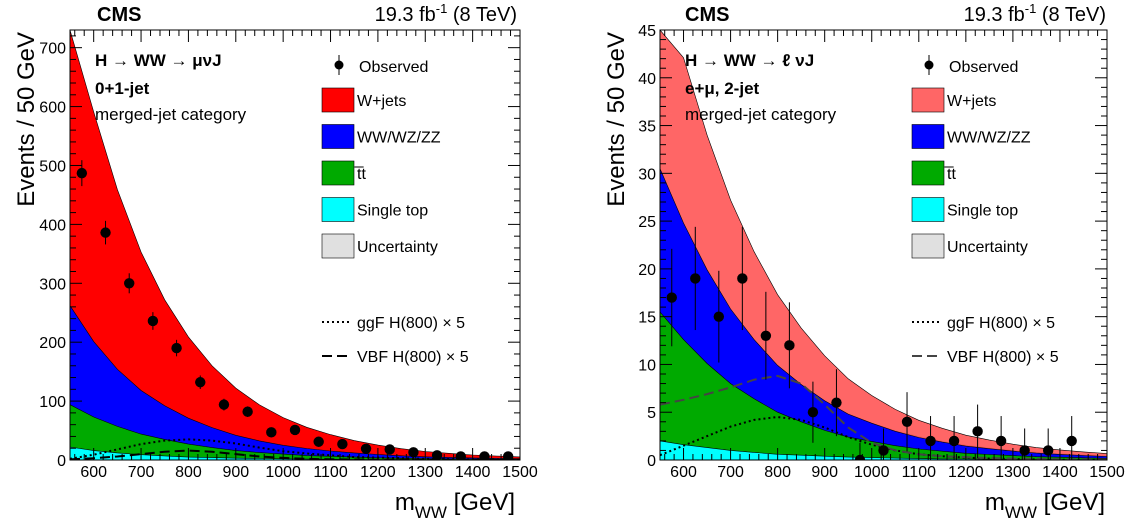 This screenshot has width=1131, height=523. Describe the element at coordinates (171, 114) in the screenshot. I see `category-sublabel: merged-jet category` at that location.